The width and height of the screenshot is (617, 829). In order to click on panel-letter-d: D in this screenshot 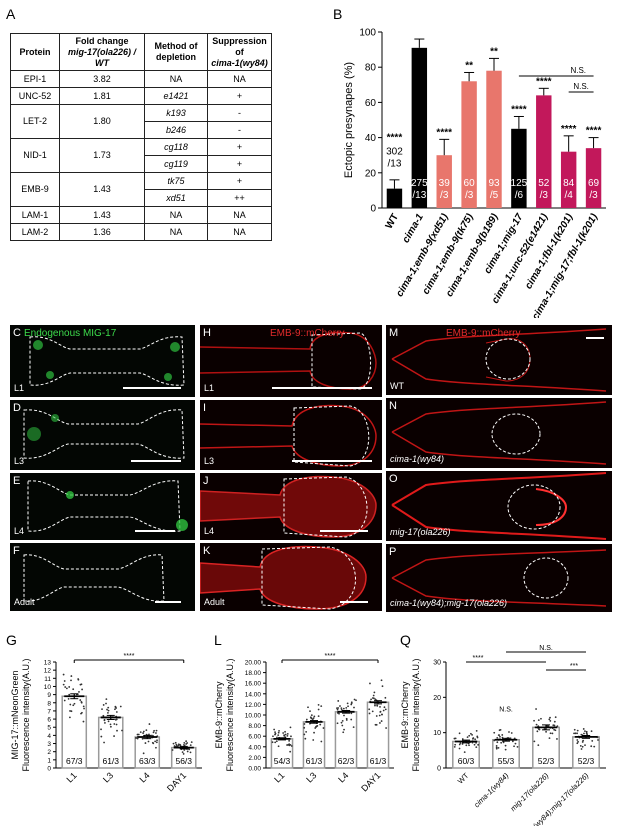, I will do `click(17, 408)`.